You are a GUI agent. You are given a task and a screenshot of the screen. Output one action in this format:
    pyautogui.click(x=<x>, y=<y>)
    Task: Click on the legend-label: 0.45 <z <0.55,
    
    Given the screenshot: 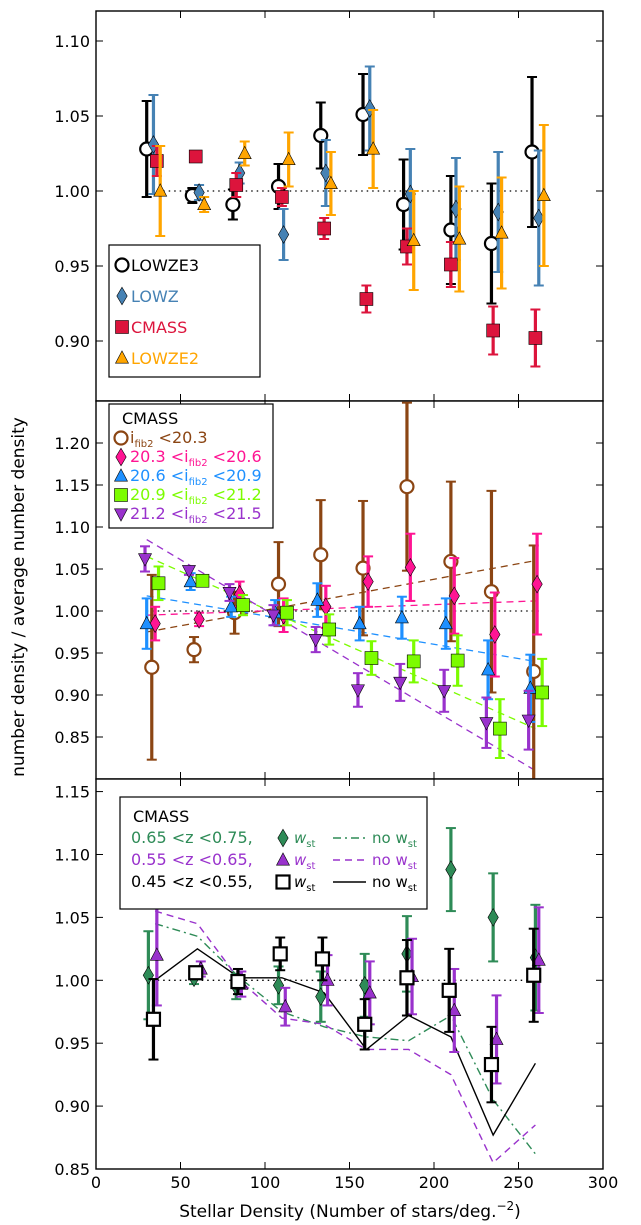 What is the action you would take?
    pyautogui.click(x=192, y=881)
    